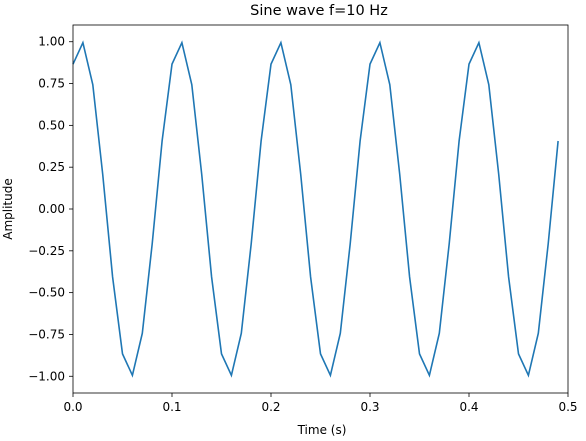  What do you see at coordinates (46, 293) in the screenshot?
I see `y-tick-label: −0.50` at bounding box center [46, 293].